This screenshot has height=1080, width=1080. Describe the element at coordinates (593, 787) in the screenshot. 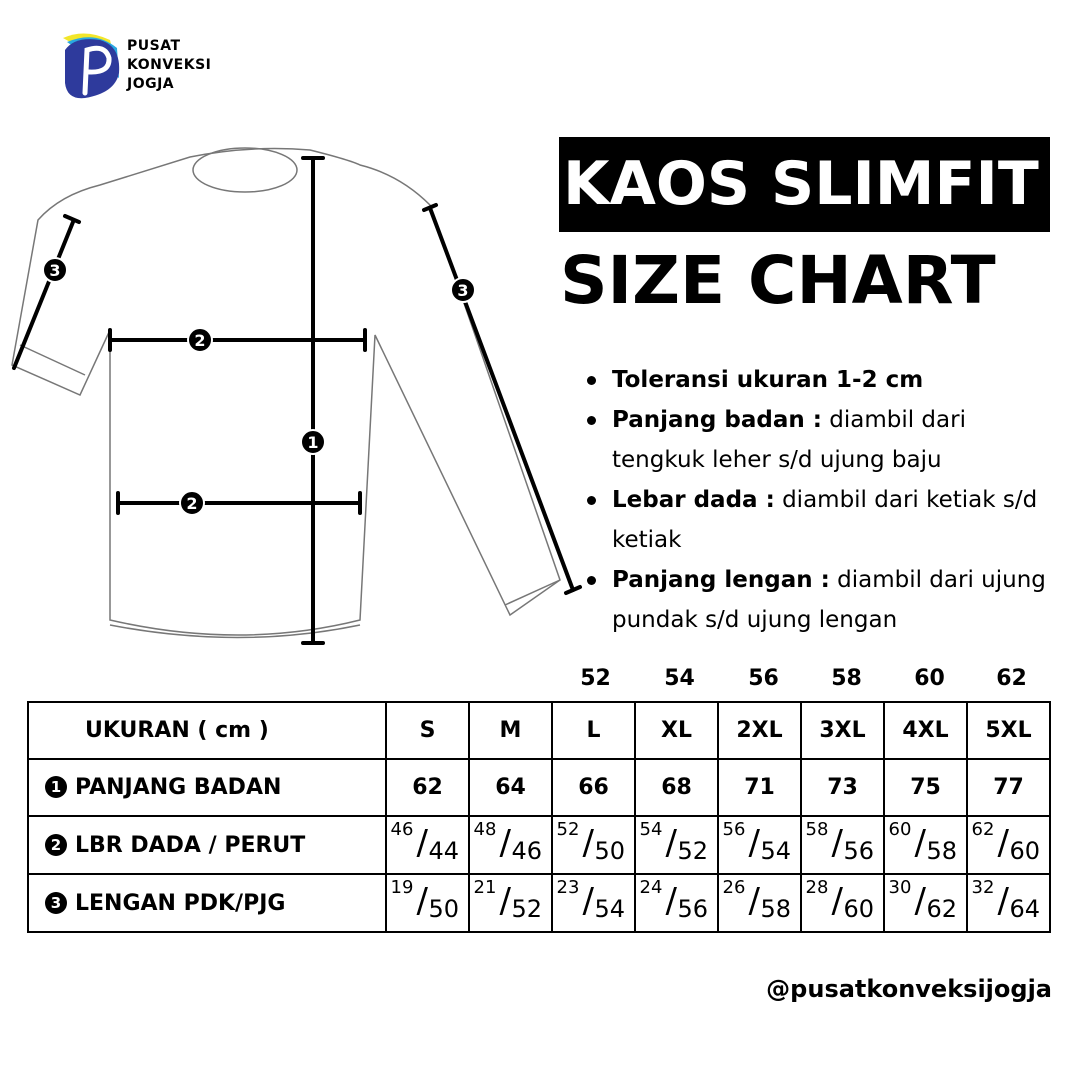

I see `value-cell: 66` at that location.